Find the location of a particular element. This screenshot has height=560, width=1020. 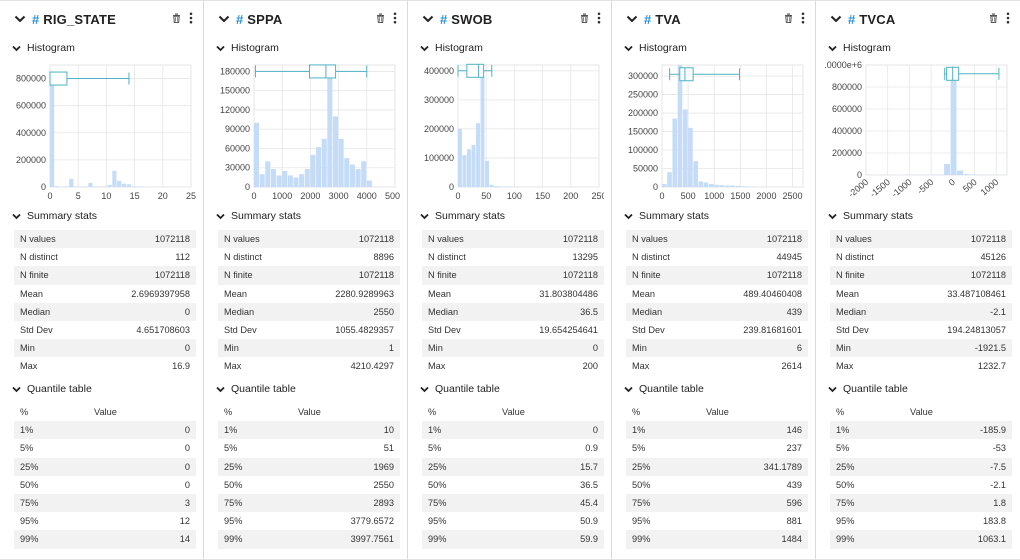

x-tick-label: 4000 is located at coordinates (367, 196).